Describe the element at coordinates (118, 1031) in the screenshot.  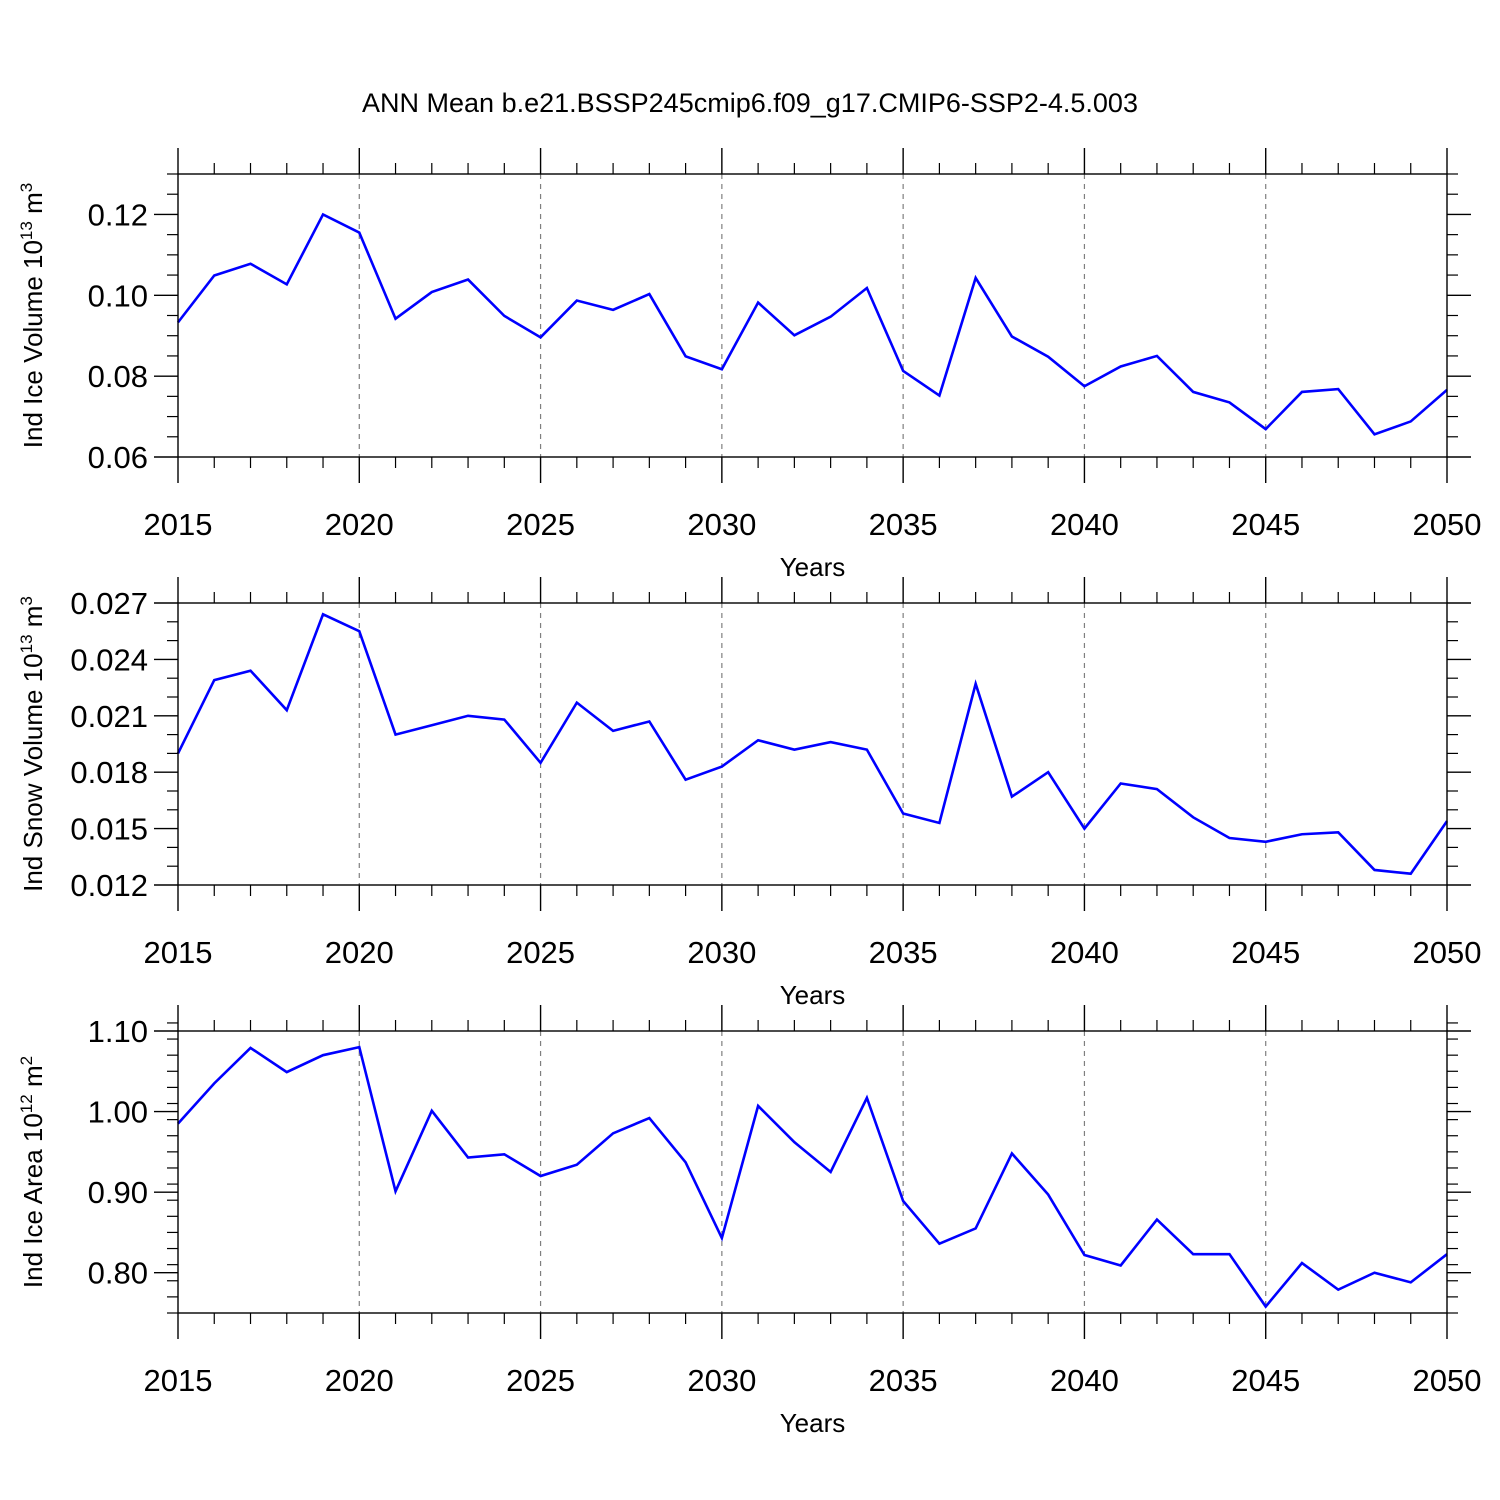
I see `y-tick-label: 1.10` at that location.